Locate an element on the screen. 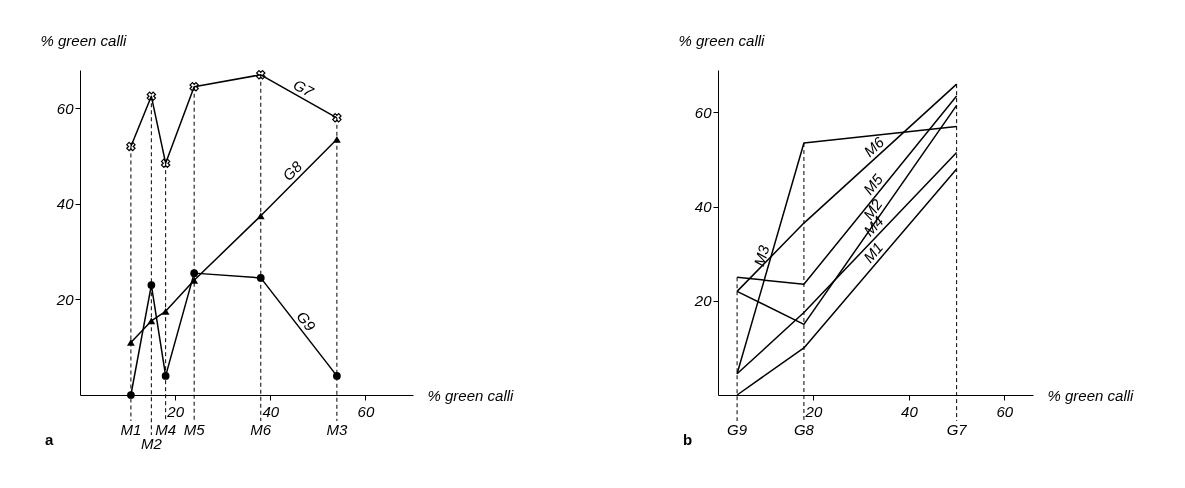 Image resolution: width=1185 pixels, height=488 pixels. ref-line-label: G9 is located at coordinates (737, 429).